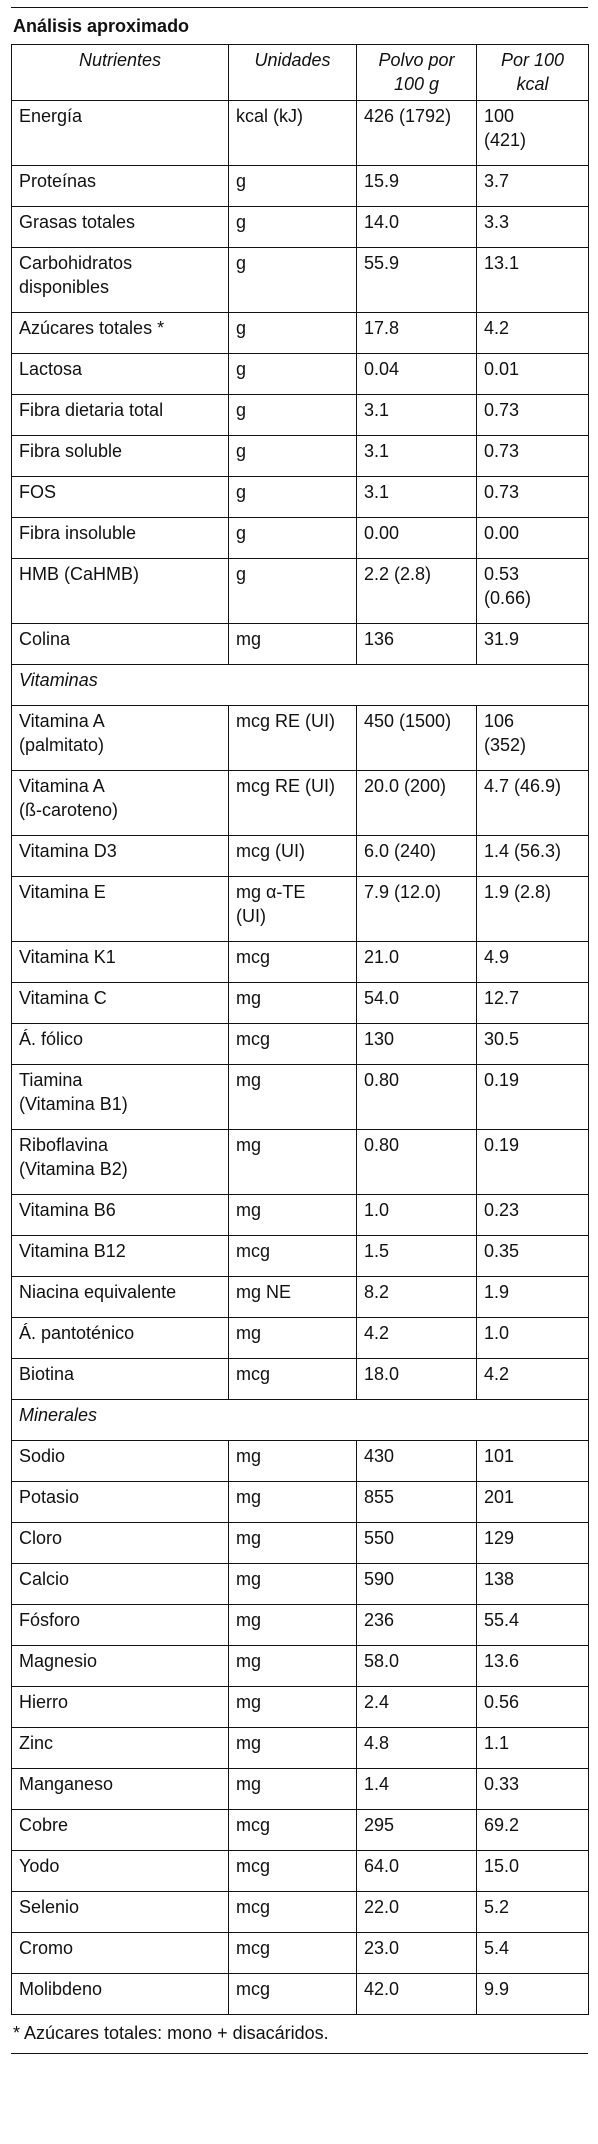 This screenshot has height=2144, width=598. What do you see at coordinates (416, 1502) in the screenshot?
I see `table-cell: 855` at bounding box center [416, 1502].